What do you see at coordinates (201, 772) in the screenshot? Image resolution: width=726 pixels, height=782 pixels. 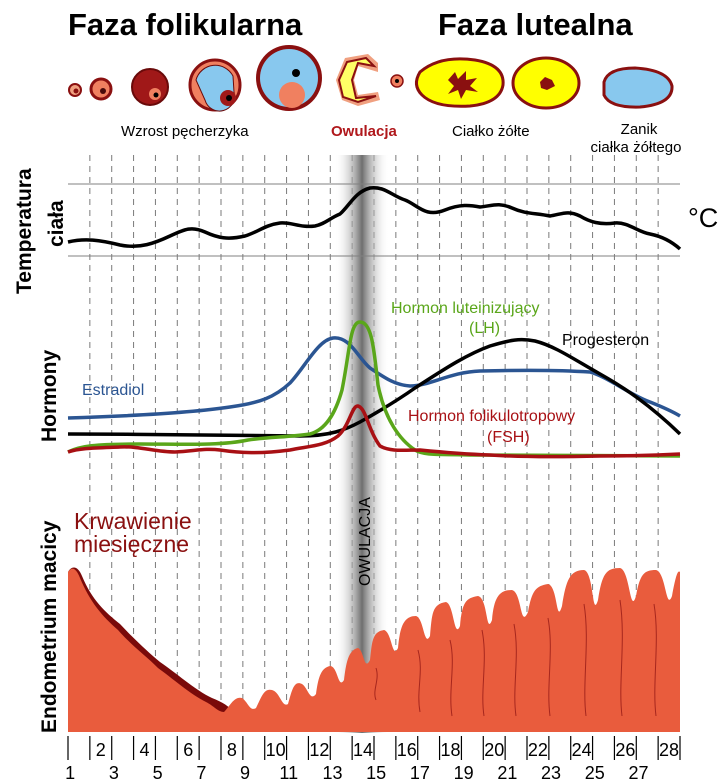 I see `day-label: 7` at bounding box center [201, 772].